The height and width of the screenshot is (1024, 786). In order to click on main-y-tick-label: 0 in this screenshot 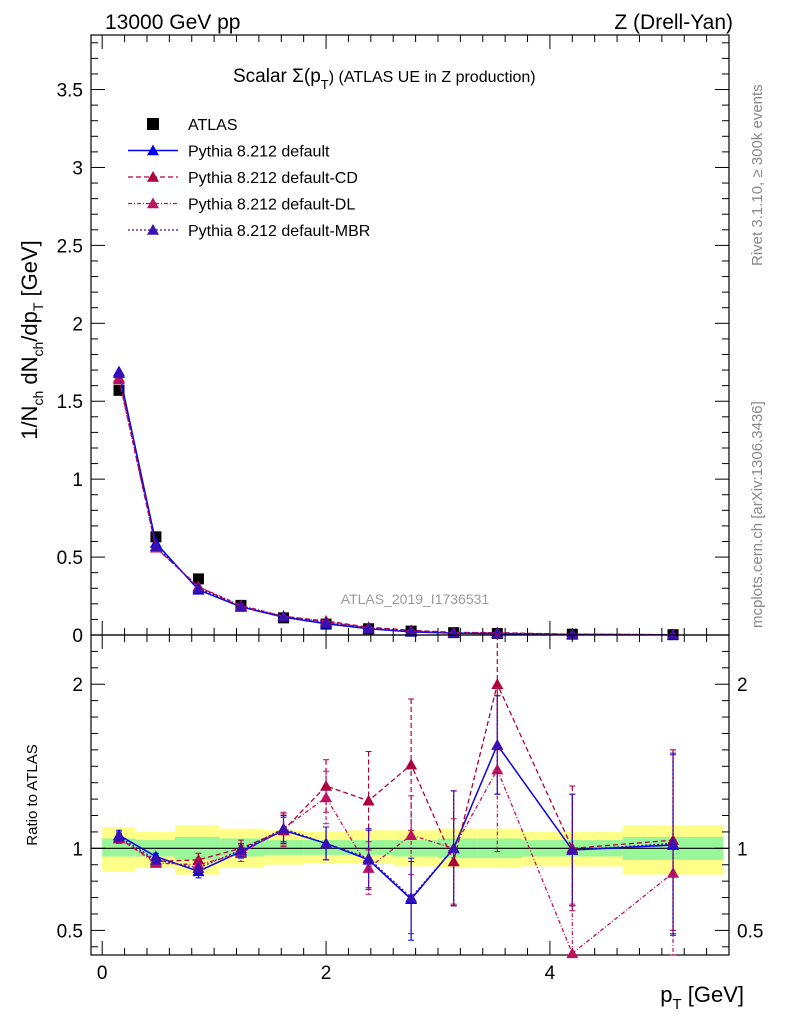, I will do `click(77, 636)`.